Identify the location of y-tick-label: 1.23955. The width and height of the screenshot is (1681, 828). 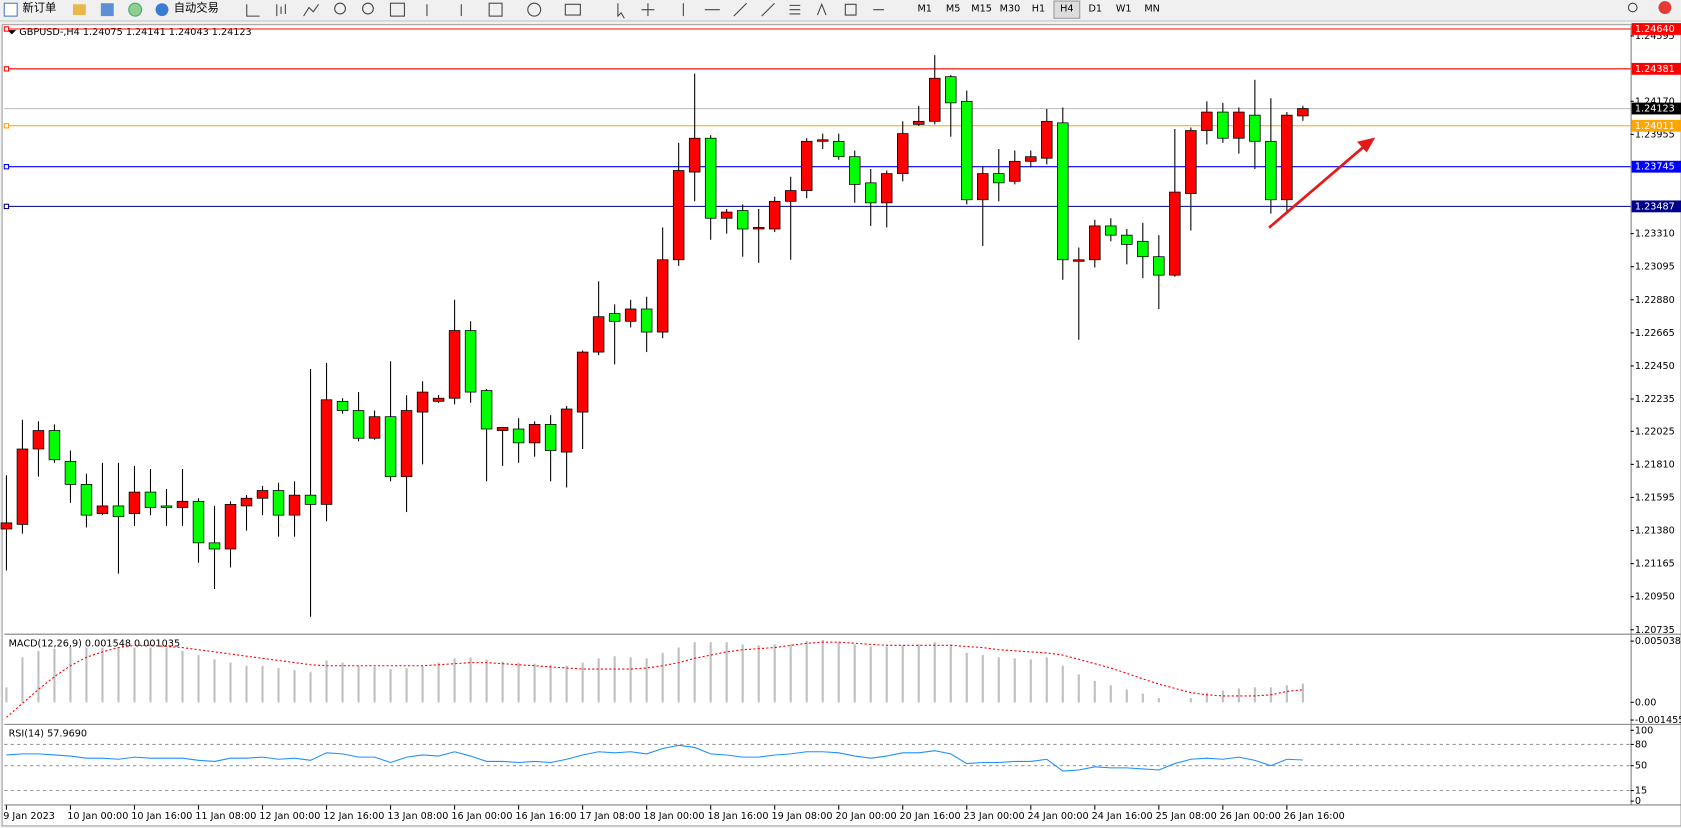
(1655, 134).